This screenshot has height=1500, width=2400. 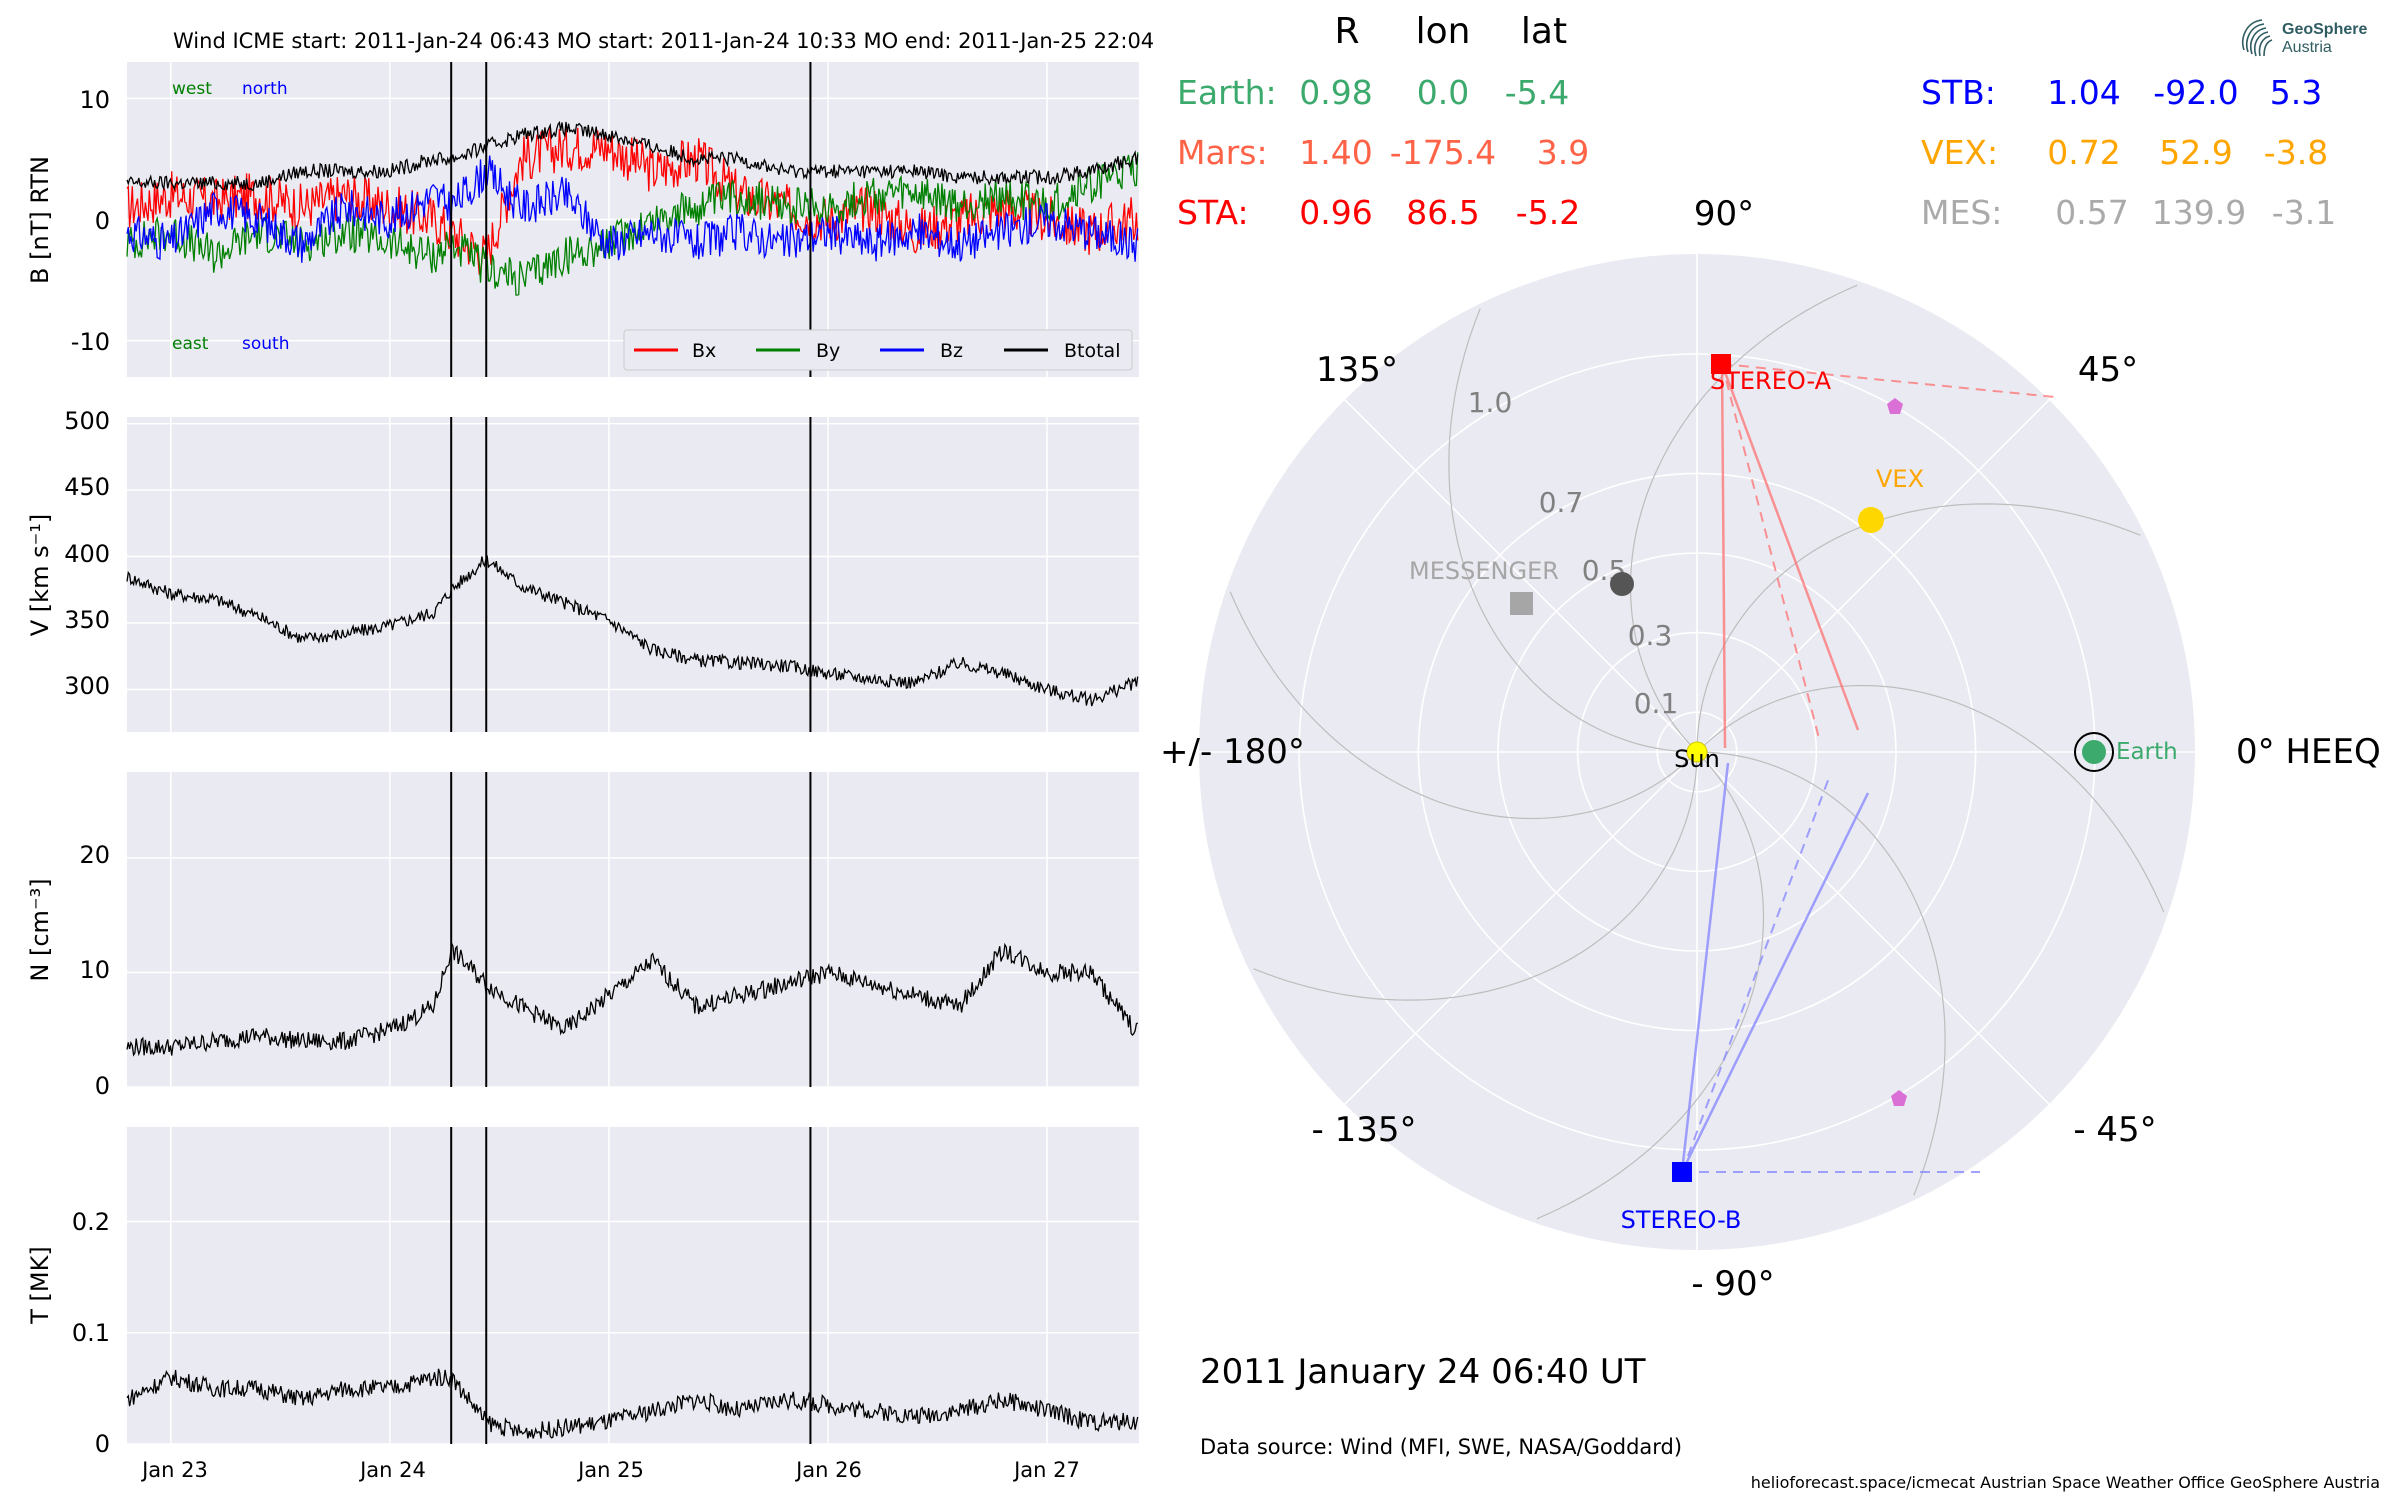 I want to click on v-ytick: 450, so click(x=87, y=487).